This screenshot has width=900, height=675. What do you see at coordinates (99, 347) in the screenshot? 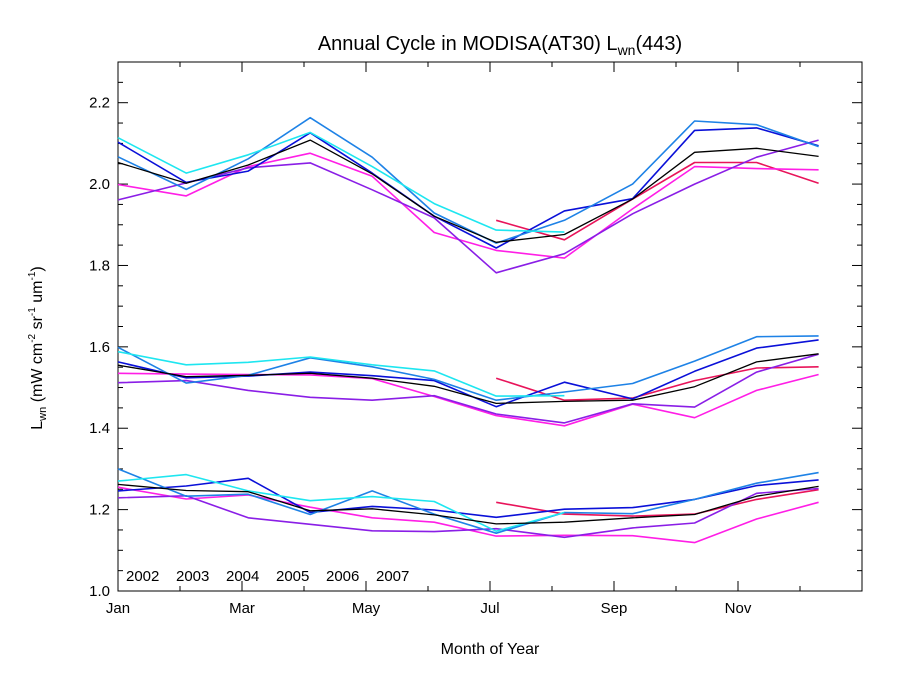
I see `y-tick-label: 1.6` at bounding box center [99, 347].